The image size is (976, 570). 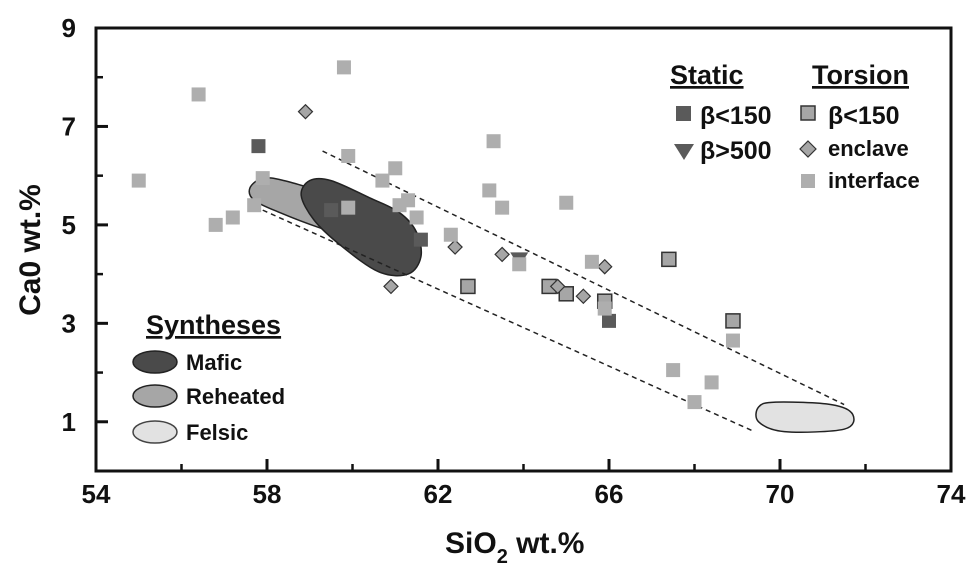 What do you see at coordinates (874, 180) in the screenshot?
I see `legend-torsion-label-3: interface` at bounding box center [874, 180].